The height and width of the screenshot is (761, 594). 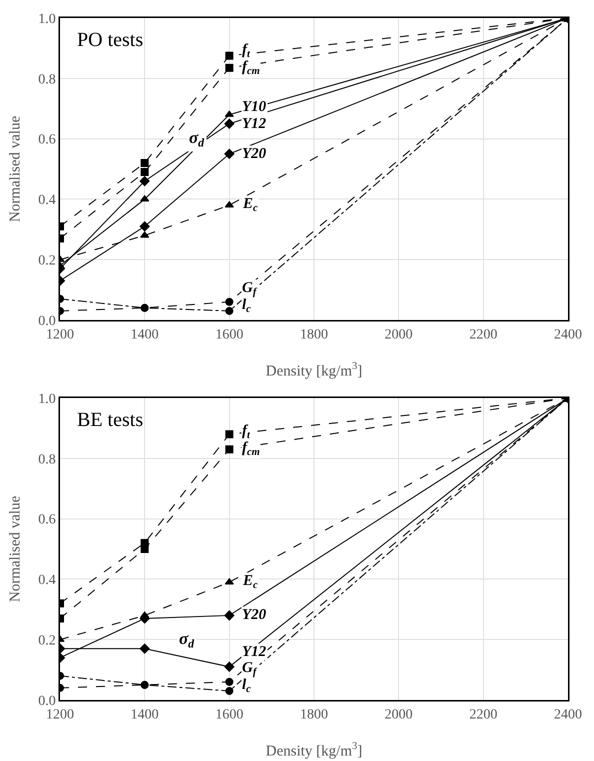 What do you see at coordinates (110, 420) in the screenshot?
I see `text: BE tests` at bounding box center [110, 420].